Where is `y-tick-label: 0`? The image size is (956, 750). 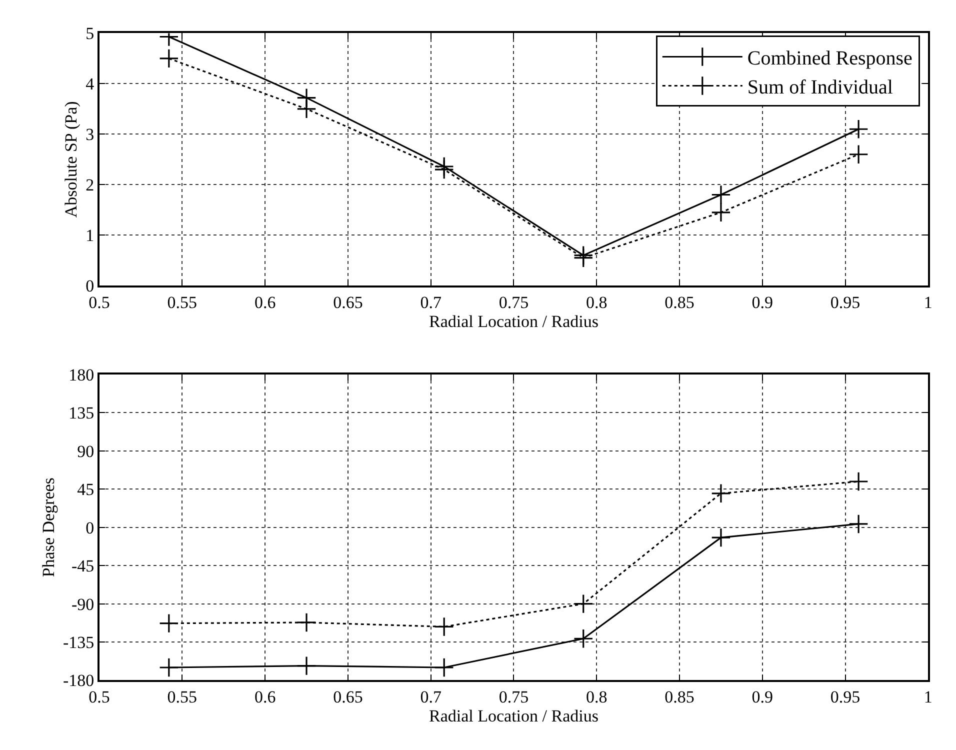
y-tick-label: 0 is located at coordinates (90, 528).